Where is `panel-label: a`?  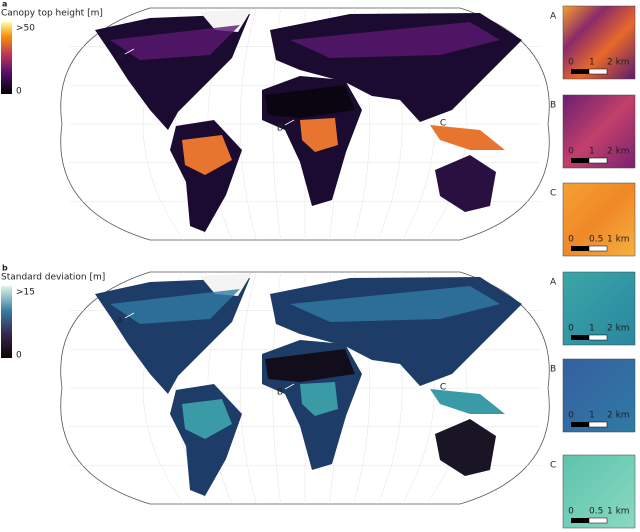 panel-label: a is located at coordinates (4, 4).